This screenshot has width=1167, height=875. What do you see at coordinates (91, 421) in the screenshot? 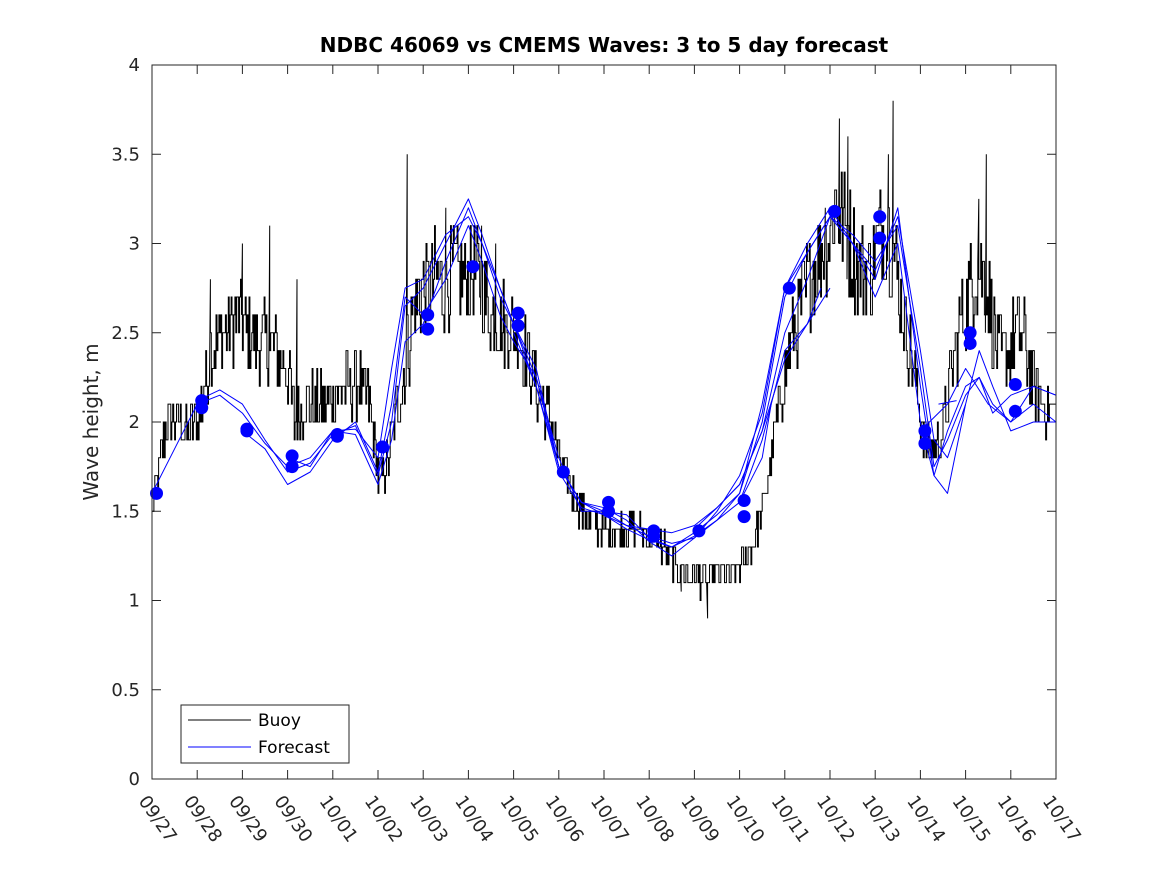
I see `y-axis-label: Wave height, m` at bounding box center [91, 421].